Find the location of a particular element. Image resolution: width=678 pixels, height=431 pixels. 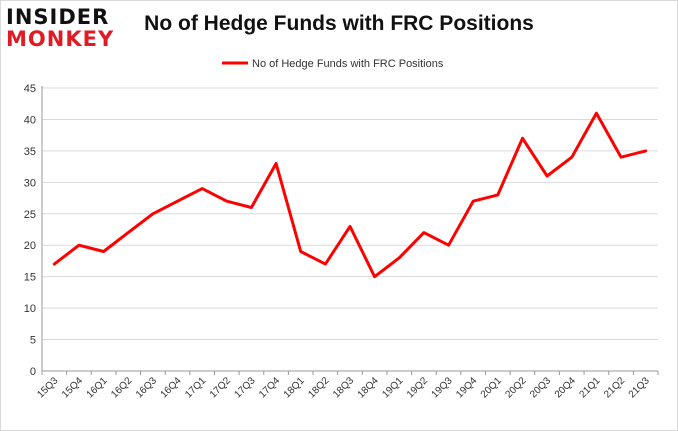

x-tick-label: 18Q3 is located at coordinates (343, 387).